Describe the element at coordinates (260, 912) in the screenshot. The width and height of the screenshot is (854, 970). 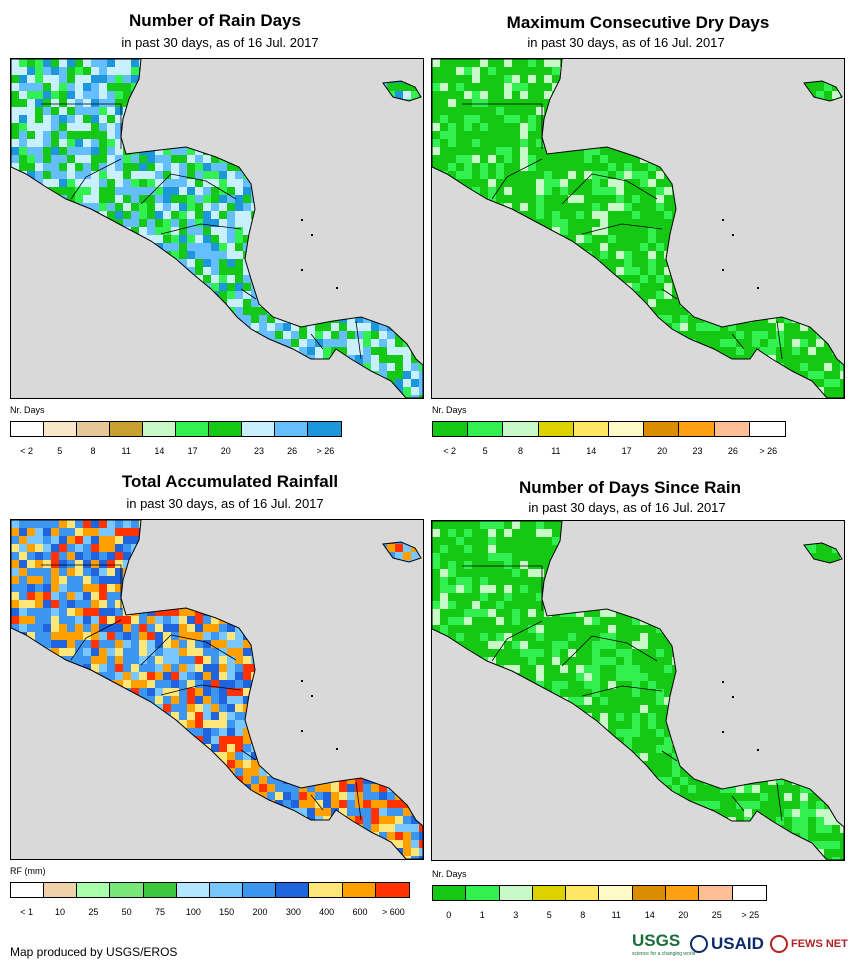
I see `legend-label: 200` at that location.